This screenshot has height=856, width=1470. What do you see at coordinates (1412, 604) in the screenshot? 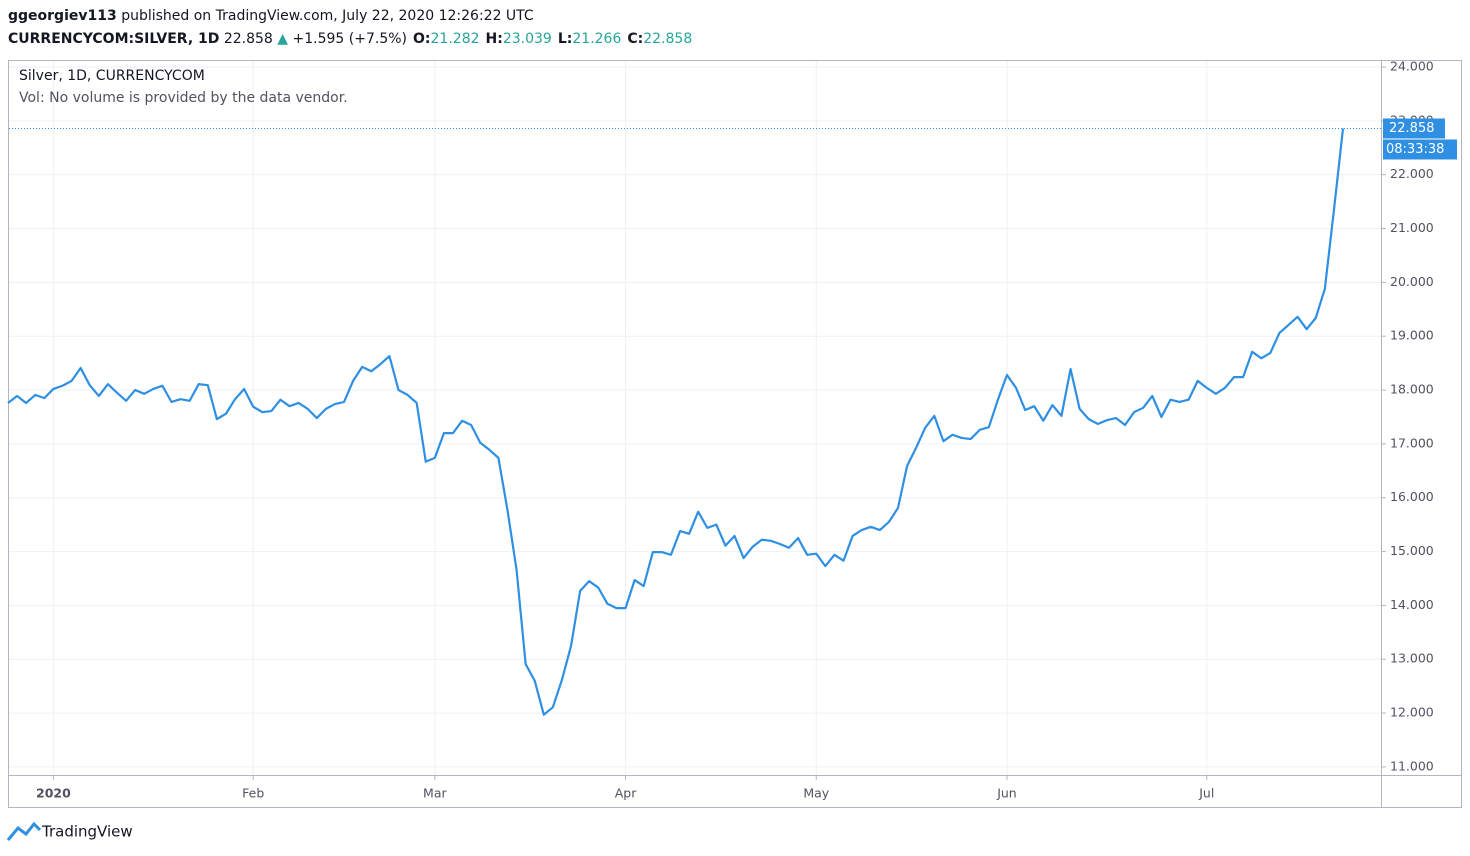
I see `y-tick-label: 14.000` at bounding box center [1412, 604].